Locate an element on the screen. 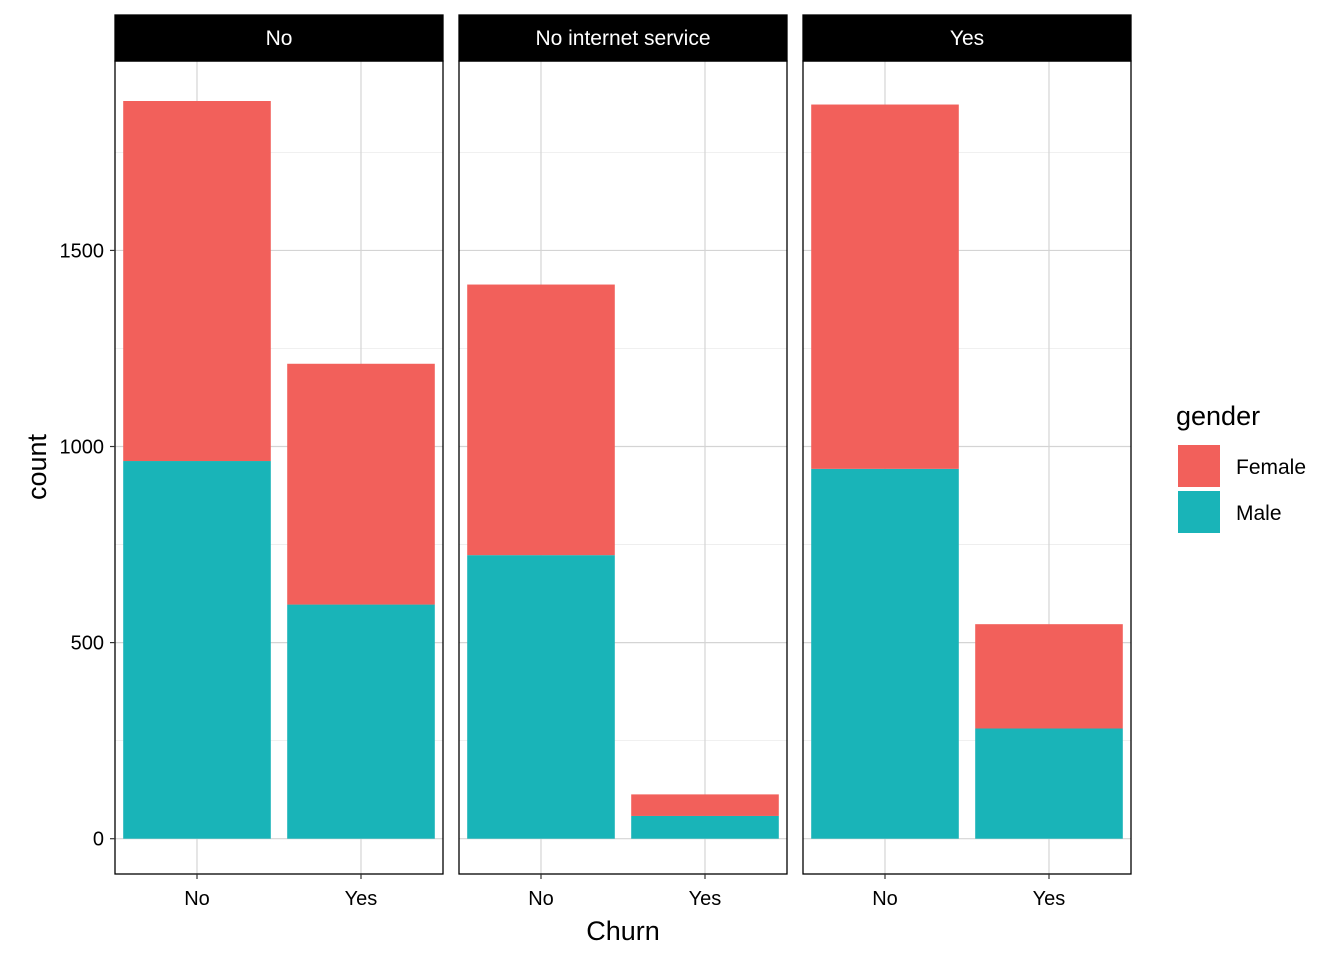 This screenshot has width=1344, height=960. facet-strip-label: No internet service is located at coordinates (622, 38).